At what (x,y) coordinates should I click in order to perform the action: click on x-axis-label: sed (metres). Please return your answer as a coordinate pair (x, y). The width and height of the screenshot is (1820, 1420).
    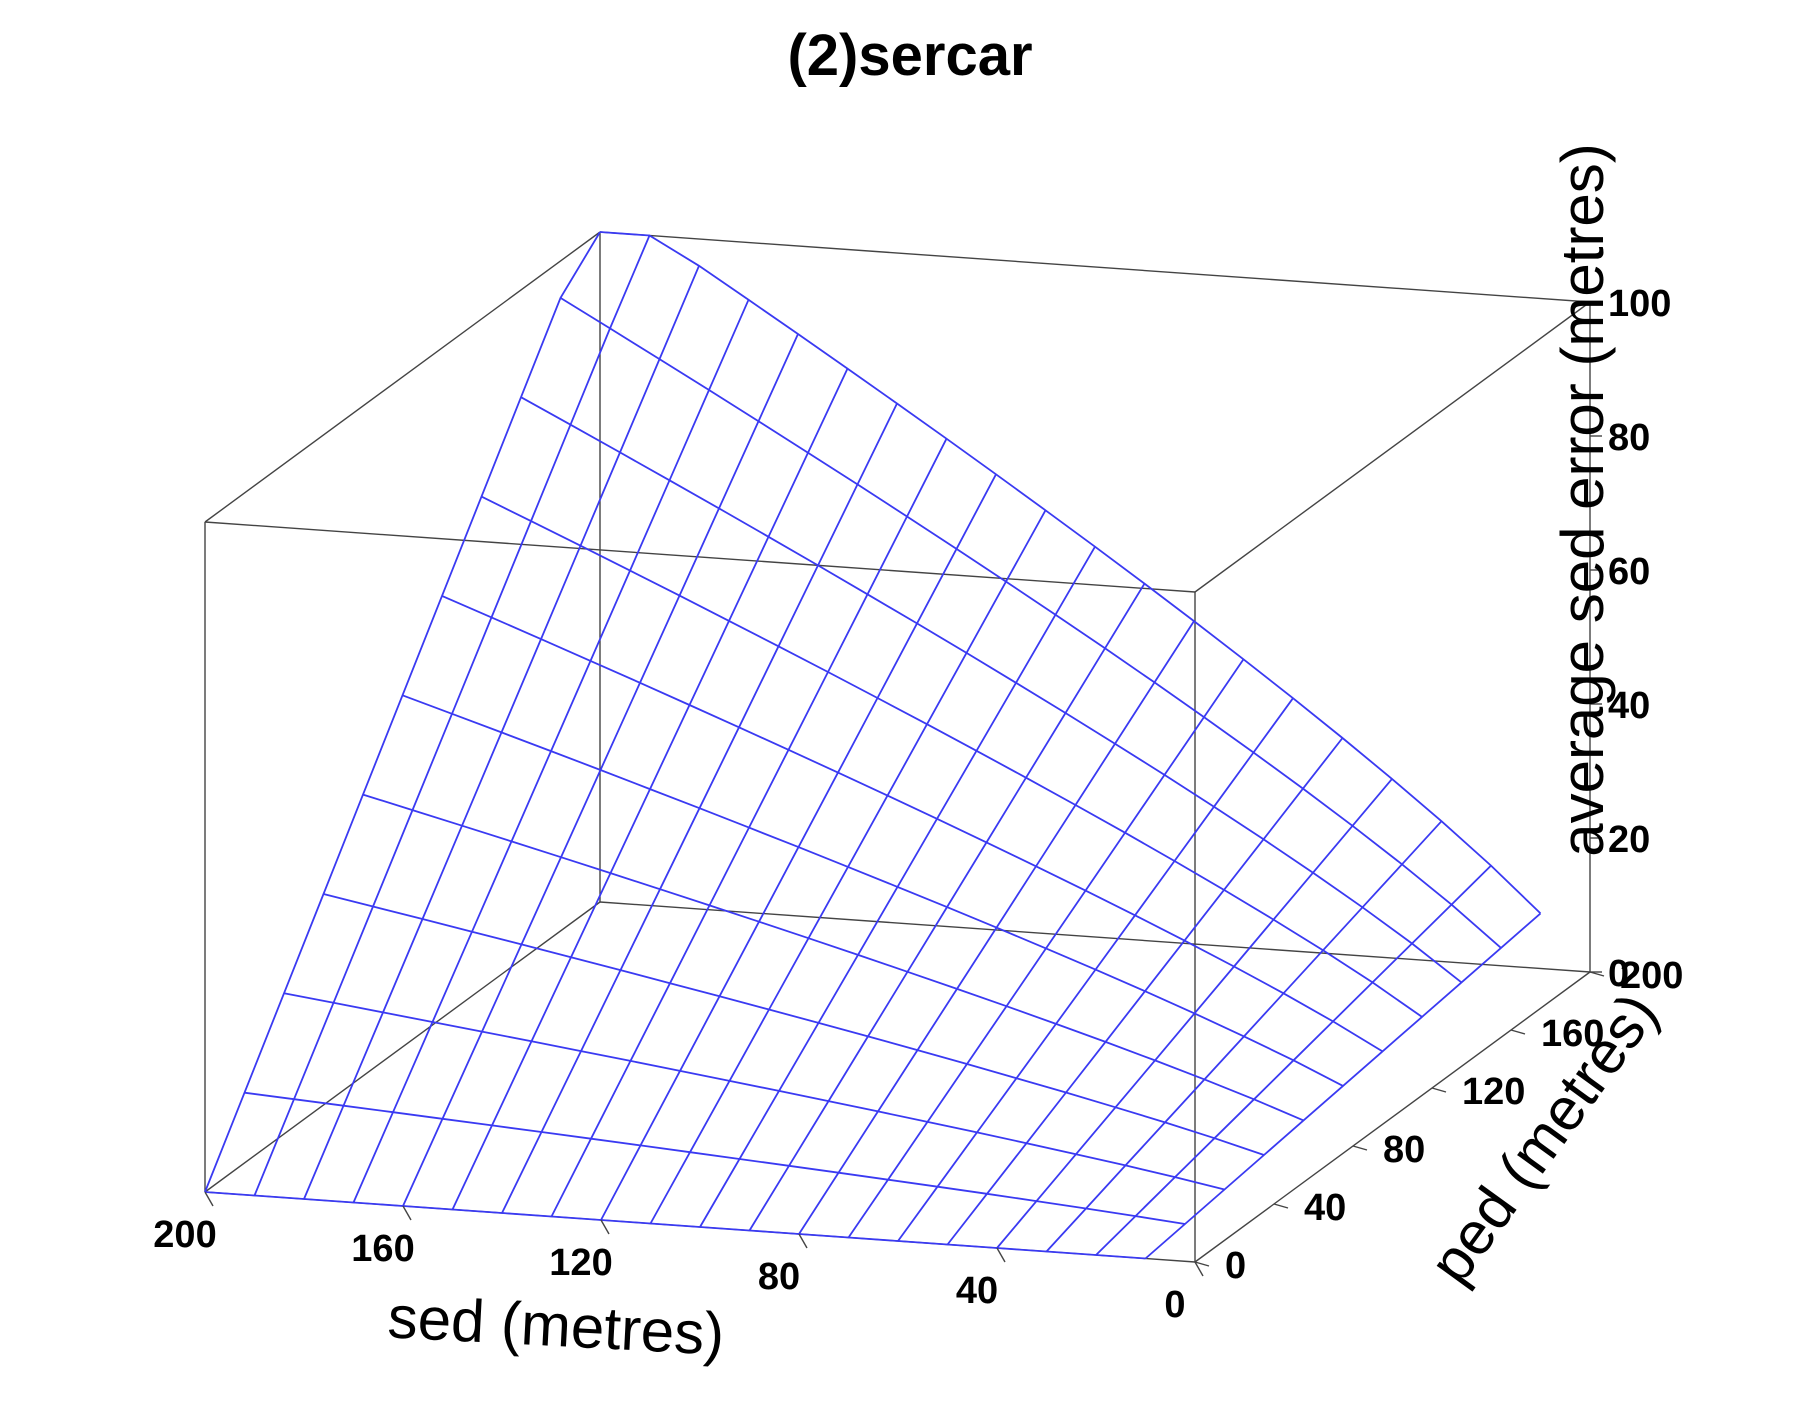
    Looking at the image, I should click on (556, 1325).